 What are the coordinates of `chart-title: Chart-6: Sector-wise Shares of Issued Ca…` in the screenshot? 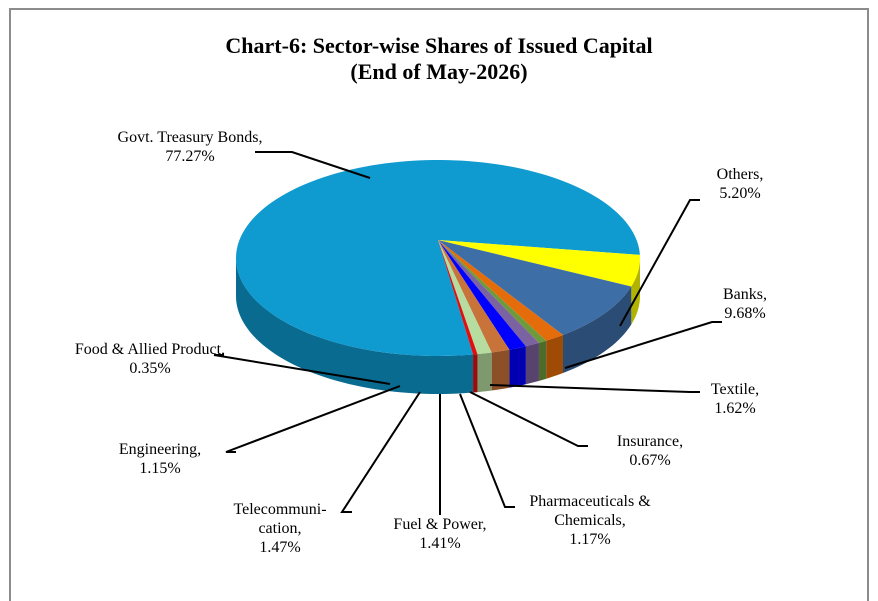 It's located at (439, 45).